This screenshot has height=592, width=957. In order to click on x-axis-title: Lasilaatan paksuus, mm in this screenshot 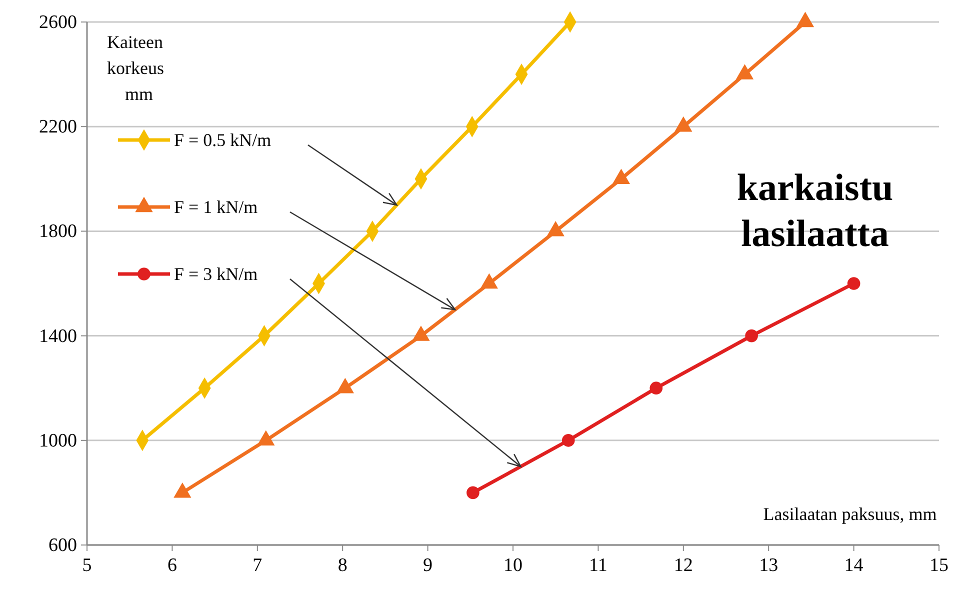, I will do `click(850, 514)`.